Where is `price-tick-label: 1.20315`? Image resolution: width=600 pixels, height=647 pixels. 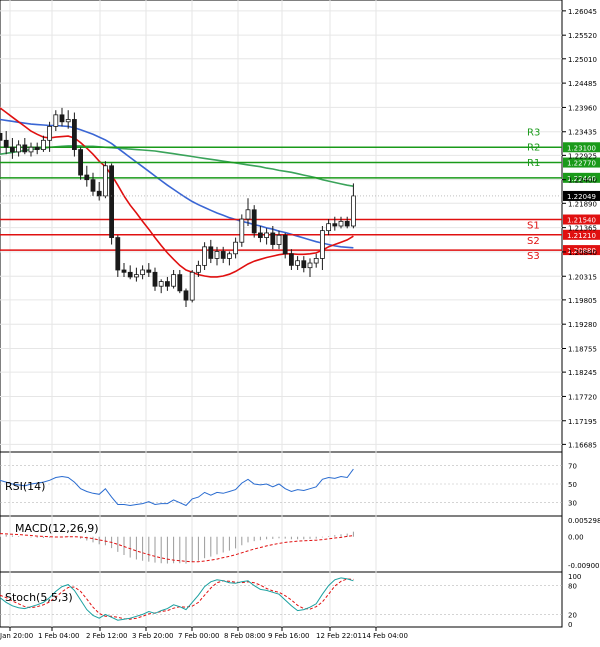 price-tick-label: 1.20315 is located at coordinates (582, 277).